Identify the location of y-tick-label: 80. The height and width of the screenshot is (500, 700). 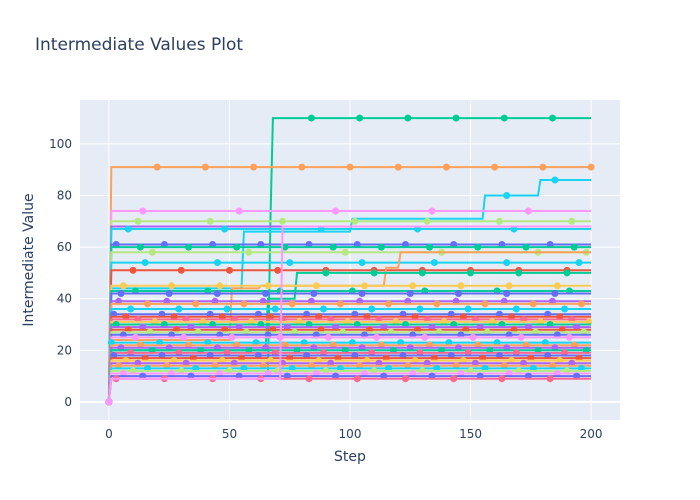
(64, 195).